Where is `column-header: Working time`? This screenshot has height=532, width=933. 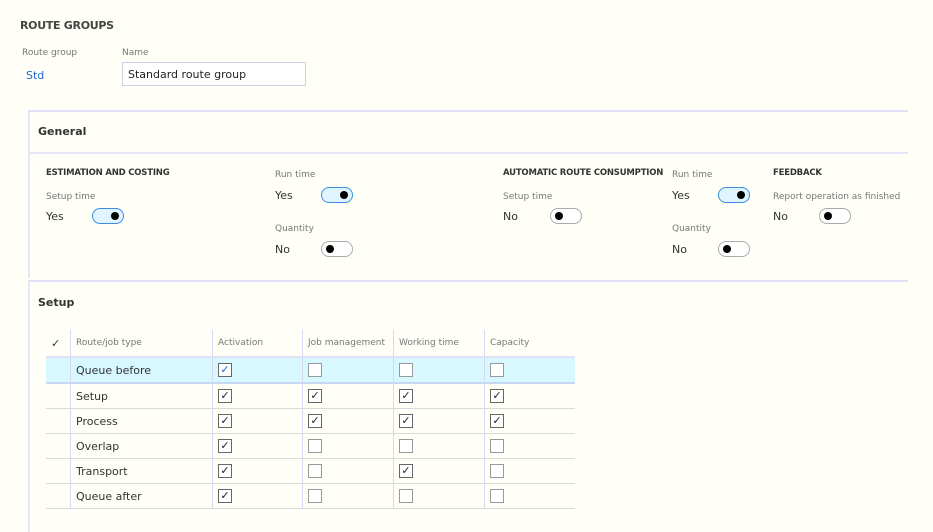
column-header: Working time is located at coordinates (439, 344).